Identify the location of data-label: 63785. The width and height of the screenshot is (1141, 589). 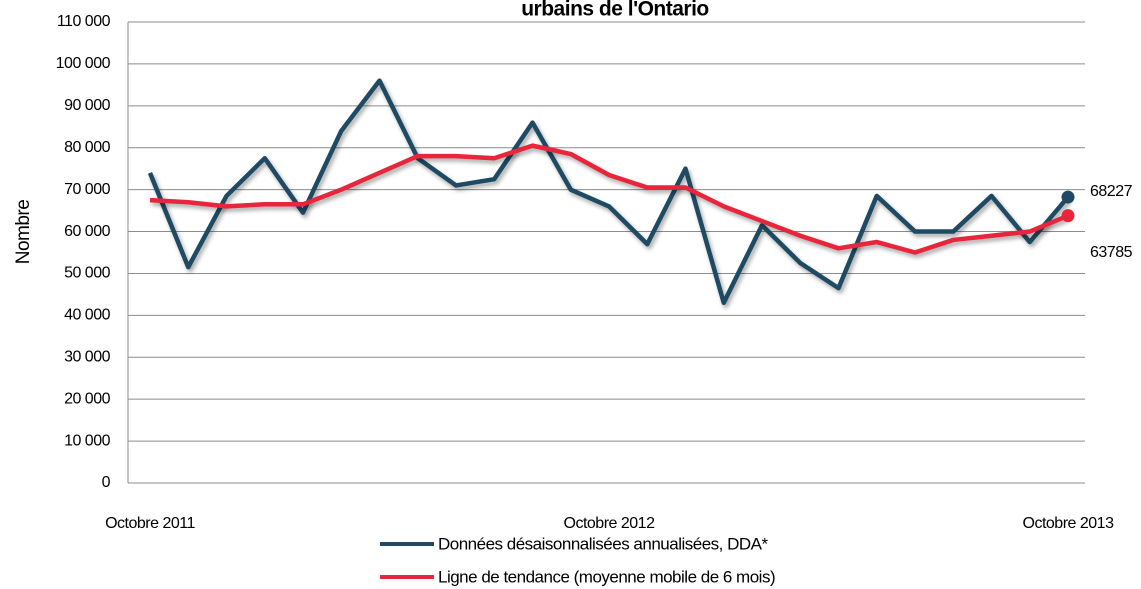
(1111, 252).